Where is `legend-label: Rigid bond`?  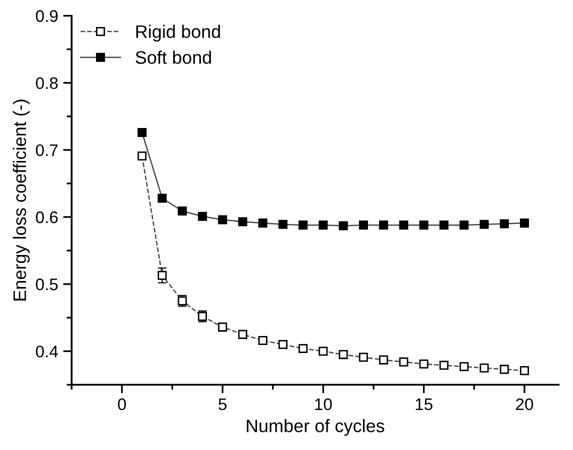
legend-label: Rigid bond is located at coordinates (178, 33).